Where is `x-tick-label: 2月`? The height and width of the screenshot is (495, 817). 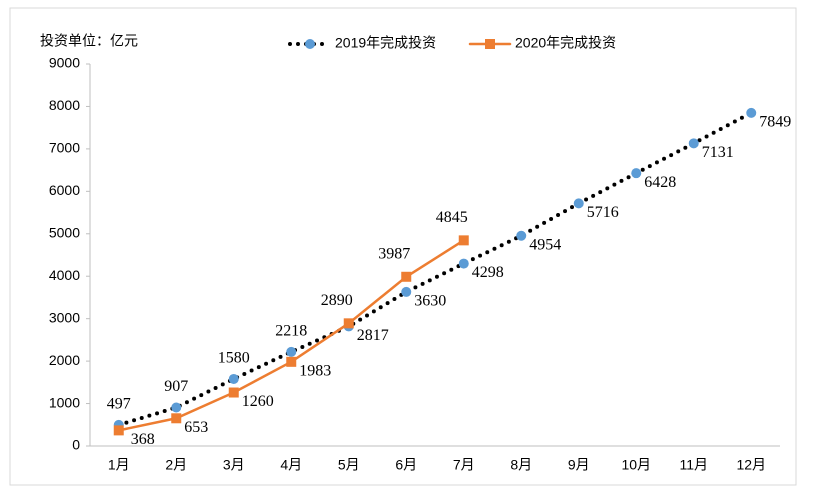
x-tick-label: 2月 is located at coordinates (176, 465).